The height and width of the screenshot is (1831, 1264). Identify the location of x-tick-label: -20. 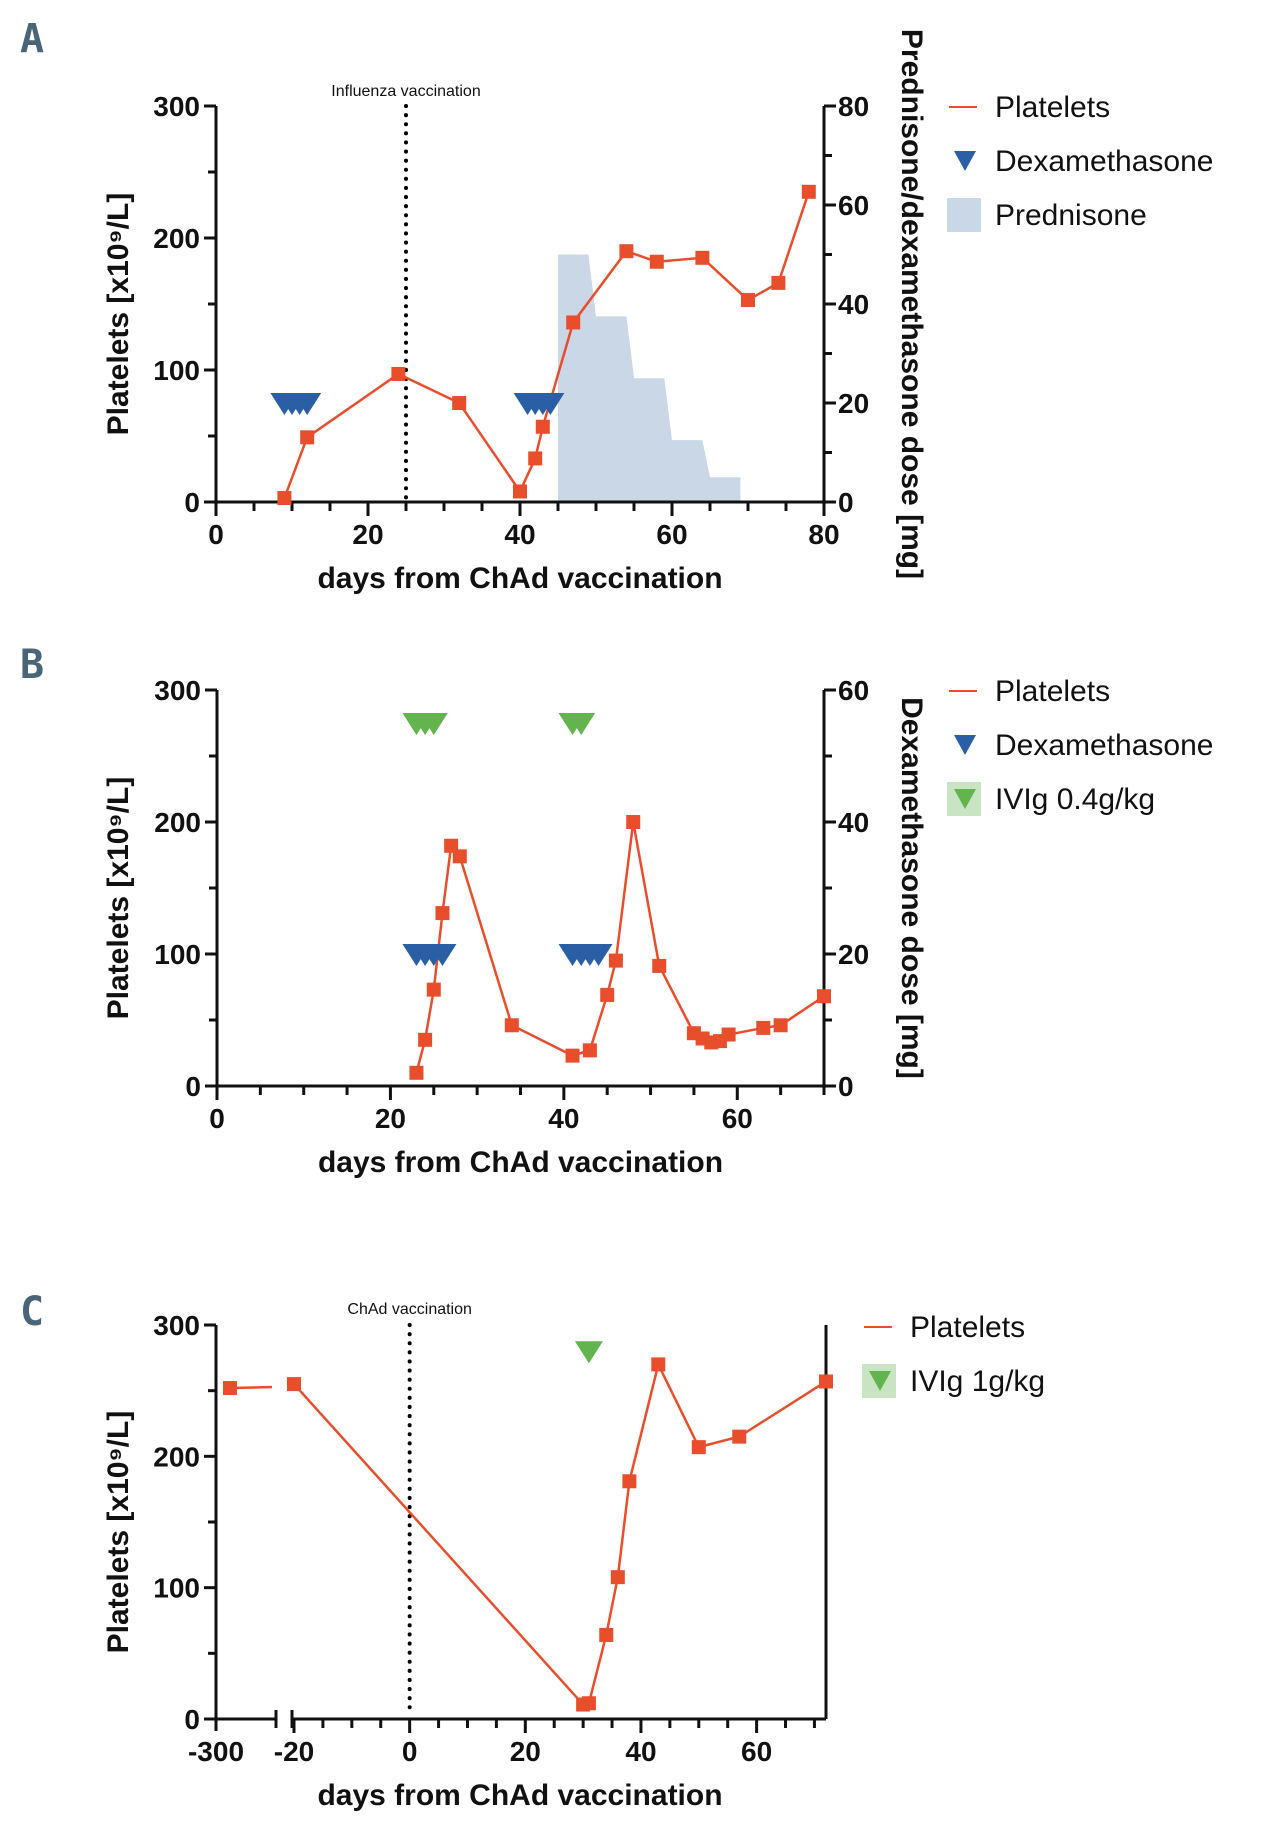
(294, 1751).